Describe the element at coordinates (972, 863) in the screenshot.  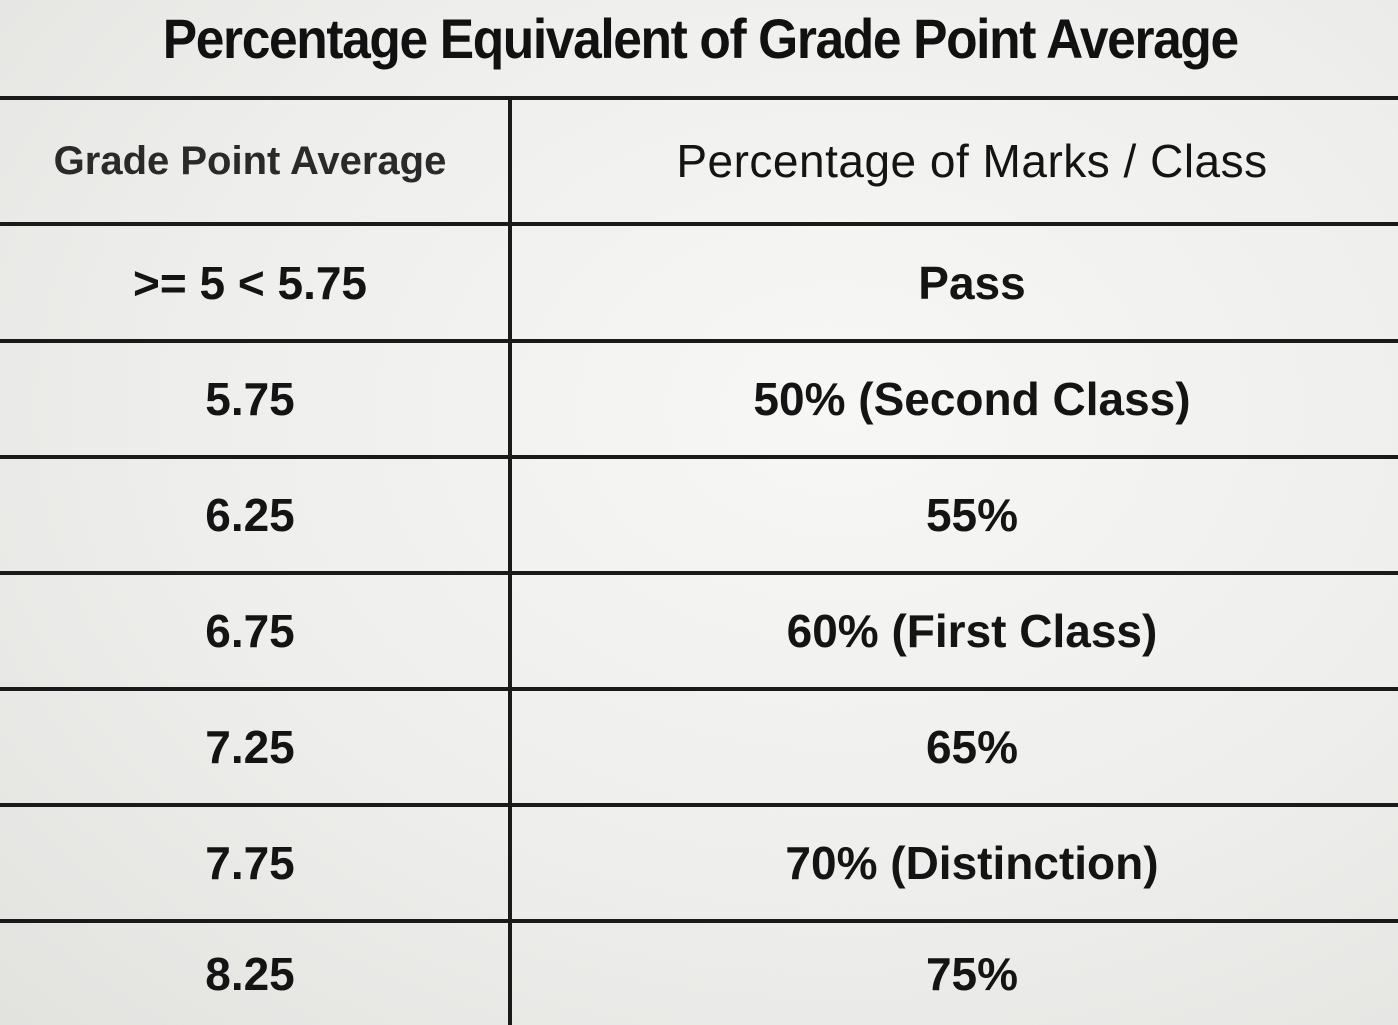
I see `percentage-class-cell: 70% (Distinction)` at that location.